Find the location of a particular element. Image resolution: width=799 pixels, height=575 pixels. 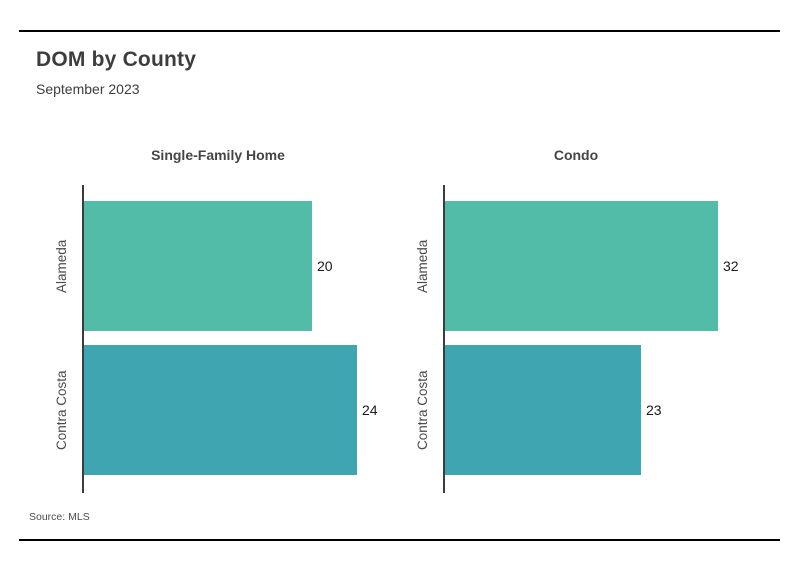

bar-value-label: 24 is located at coordinates (370, 410).